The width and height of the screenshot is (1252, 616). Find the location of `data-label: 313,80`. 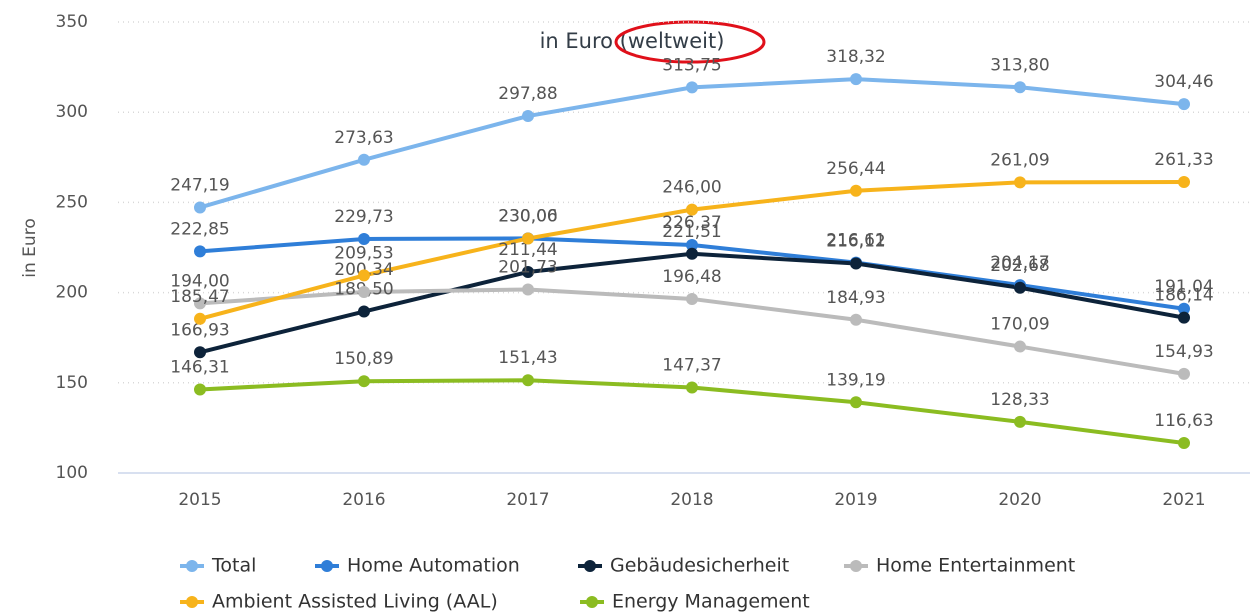

data-label: 313,80 is located at coordinates (1019, 65).